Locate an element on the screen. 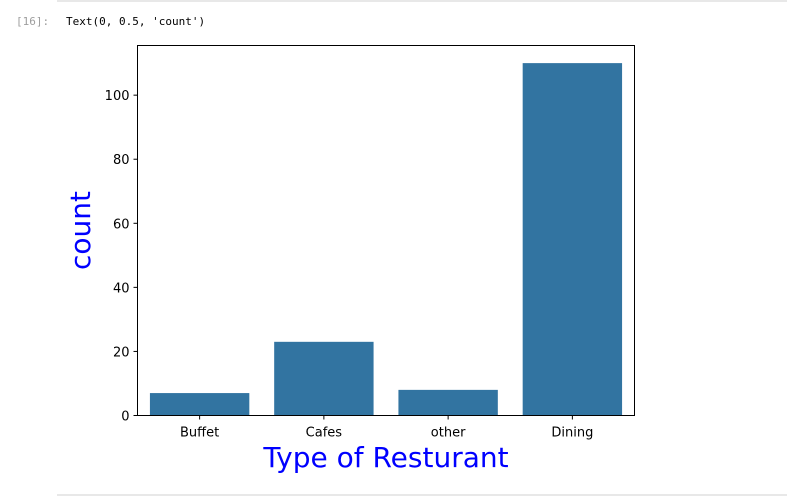 The image size is (787, 497). bar-buffet is located at coordinates (199, 404).